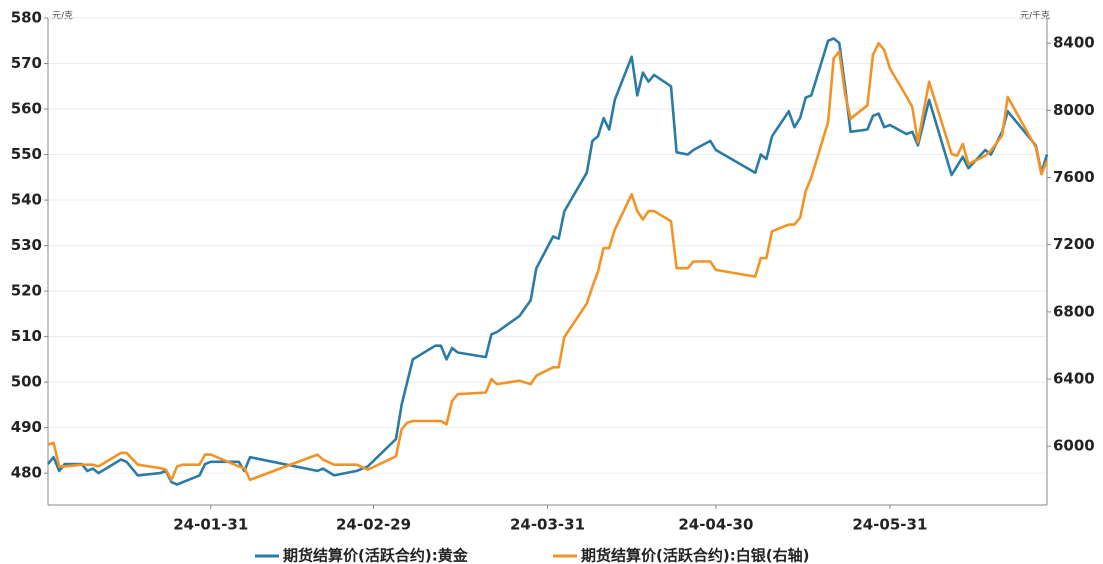 This screenshot has width=1103, height=564. What do you see at coordinates (26, 473) in the screenshot?
I see `y-tick-label: 480` at bounding box center [26, 473].